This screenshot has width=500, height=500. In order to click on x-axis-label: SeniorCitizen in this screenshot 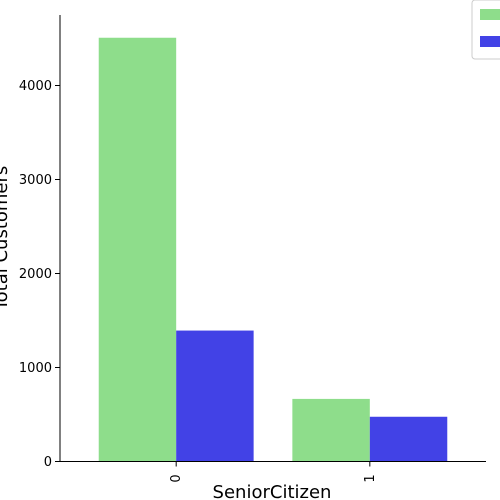, I will do `click(272, 491)`.